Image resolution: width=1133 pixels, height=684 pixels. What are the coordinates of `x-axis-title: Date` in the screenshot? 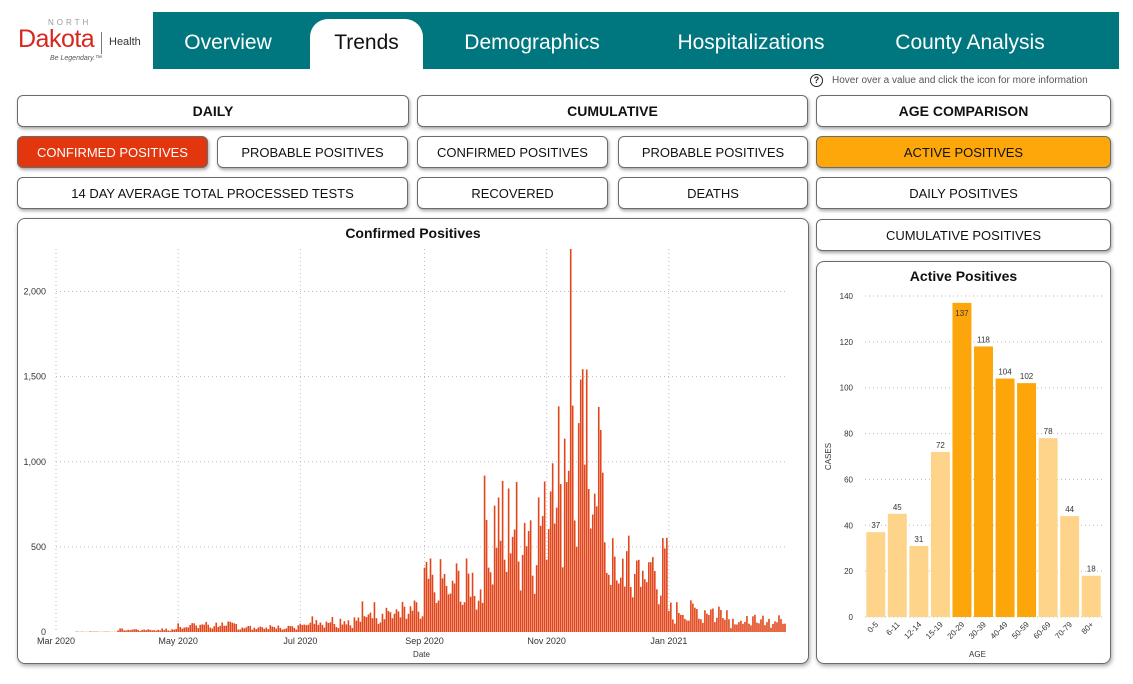 It's located at (421, 654).